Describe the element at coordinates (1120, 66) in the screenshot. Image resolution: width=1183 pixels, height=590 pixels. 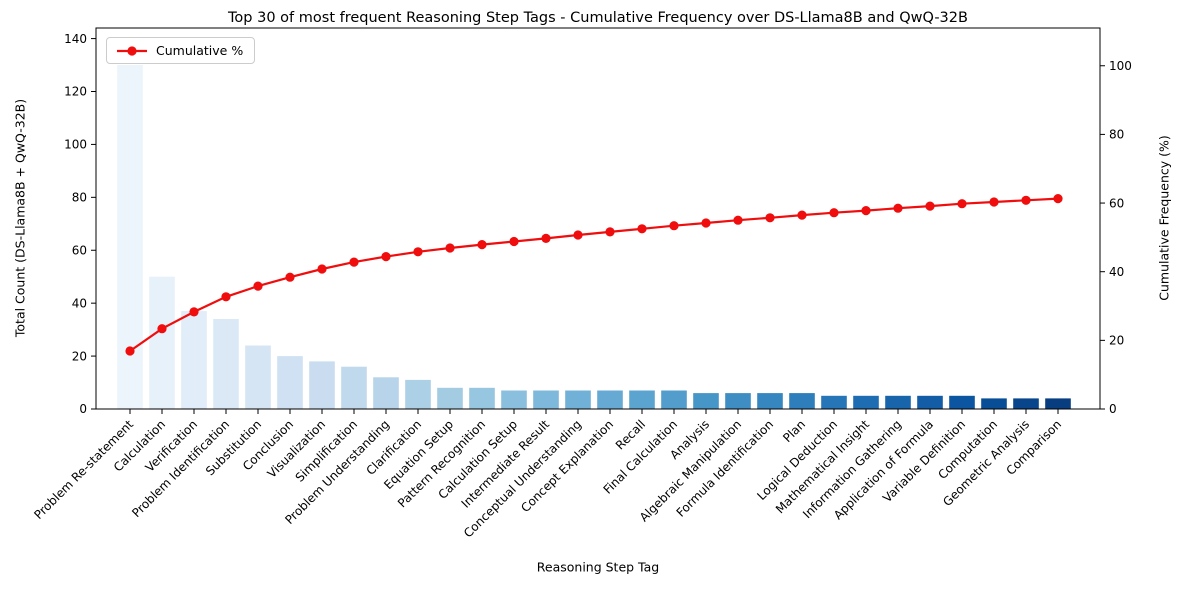
I see `right-tick-label: 100` at that location.